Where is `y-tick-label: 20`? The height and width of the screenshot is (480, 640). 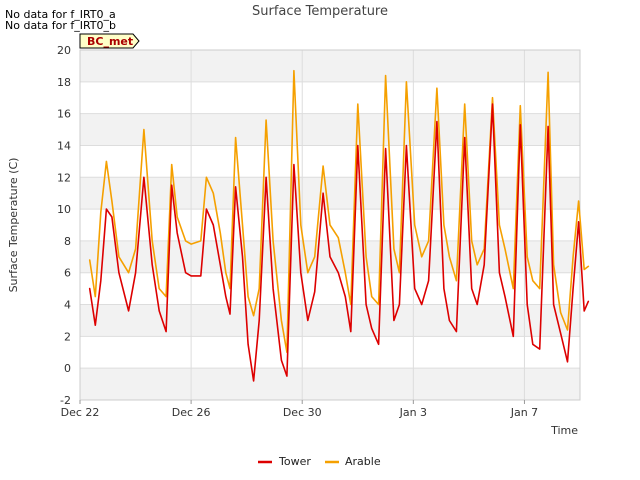 y-tick-label: 20 is located at coordinates (64, 50).